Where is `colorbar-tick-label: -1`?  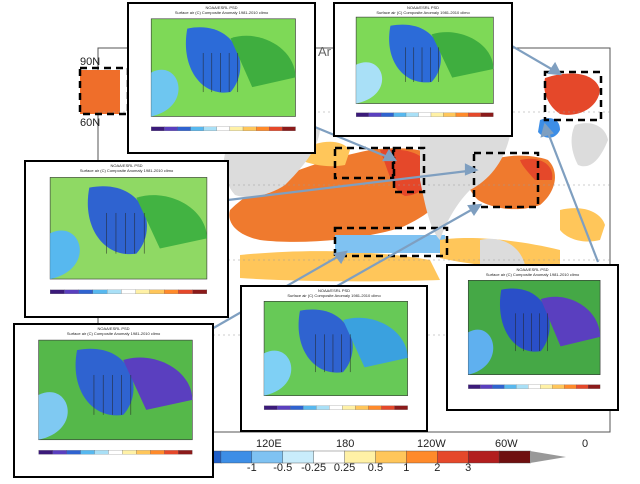
colorbar-tick-label: -1 is located at coordinates (251, 468).